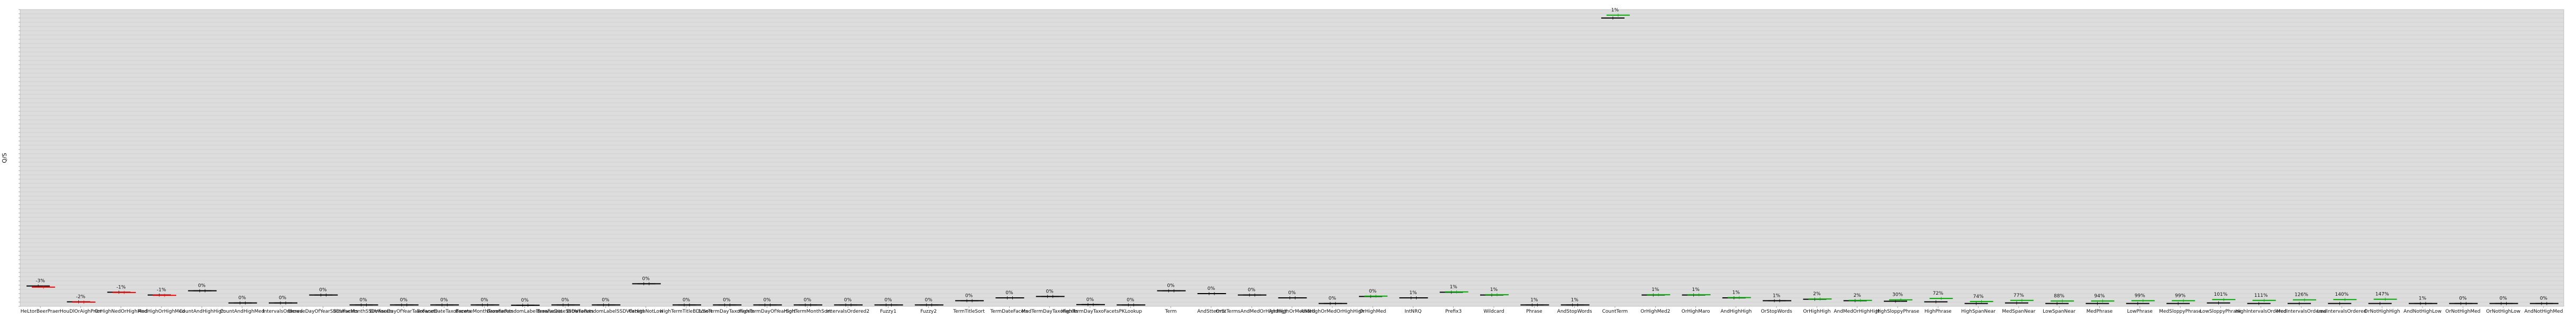 The width and height of the screenshot is (2576, 318). I want to click on x-tick-label: Fuzzy2, so click(928, 311).